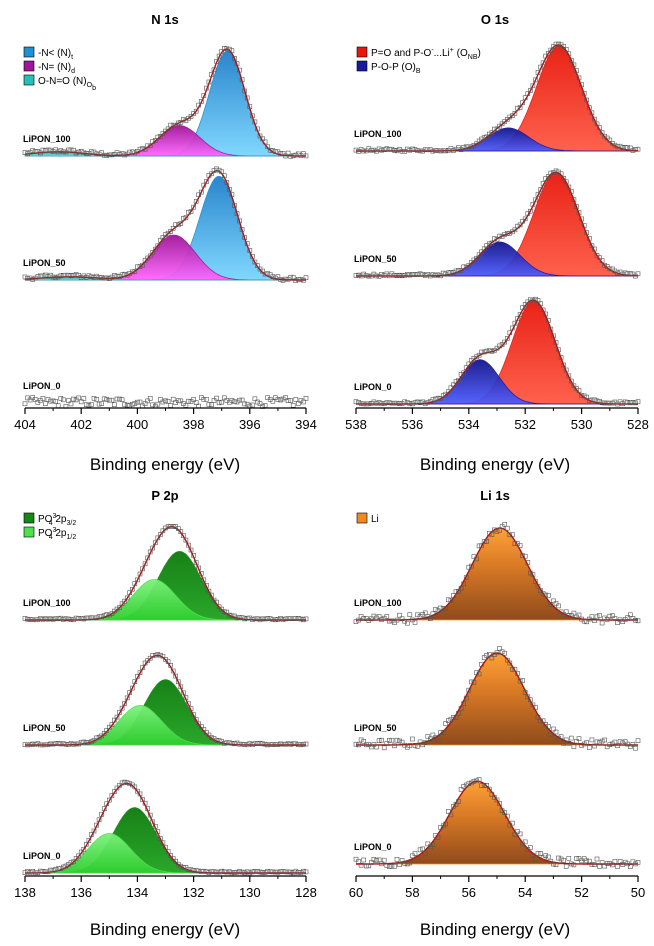  What do you see at coordinates (373, 847) in the screenshot?
I see `sample-label: LiPON_0` at bounding box center [373, 847].